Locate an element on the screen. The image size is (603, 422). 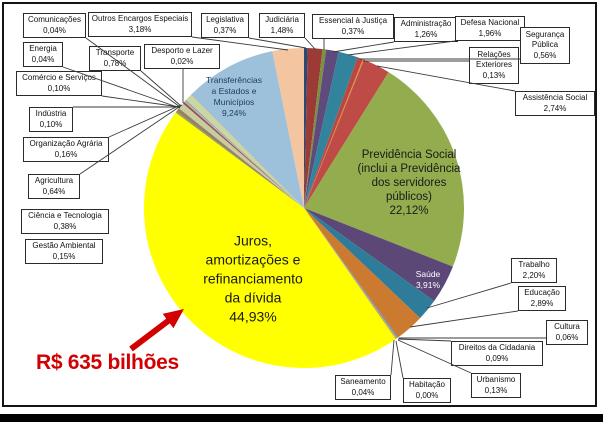
callout-label: Organização Agrária is located at coordinates (66, 144).